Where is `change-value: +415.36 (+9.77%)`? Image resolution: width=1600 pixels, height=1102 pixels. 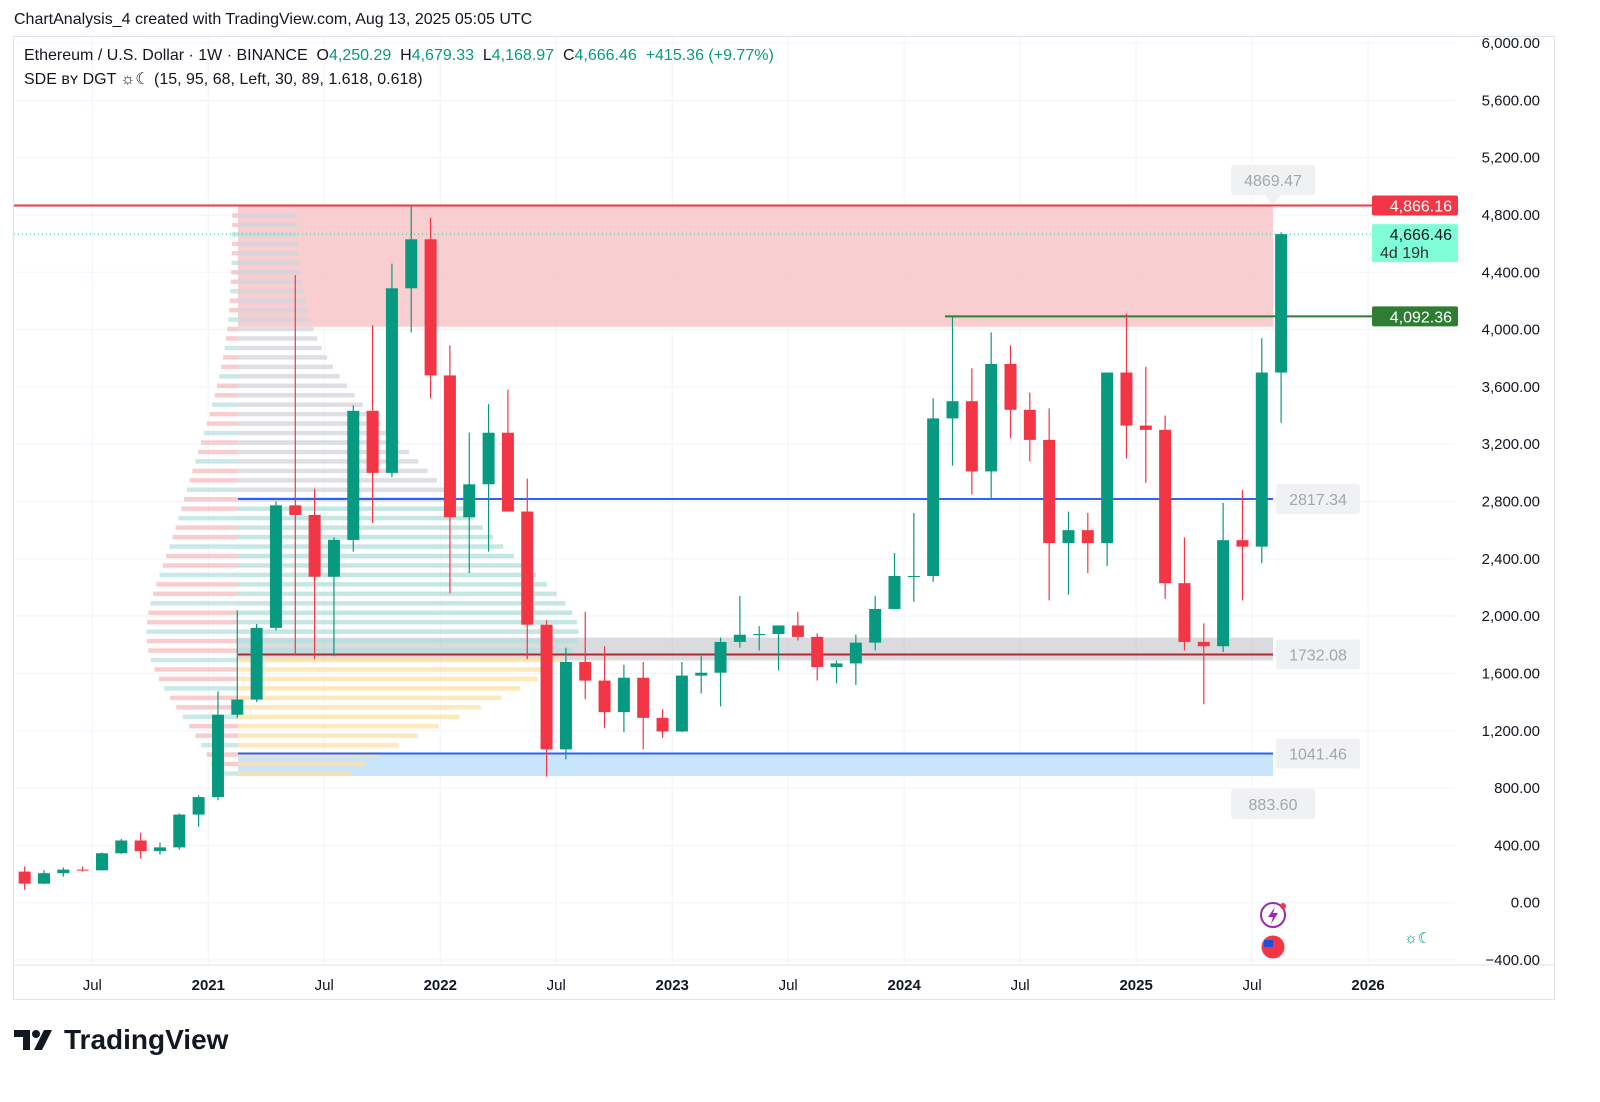 change-value: +415.36 (+9.77%) is located at coordinates (709, 55).